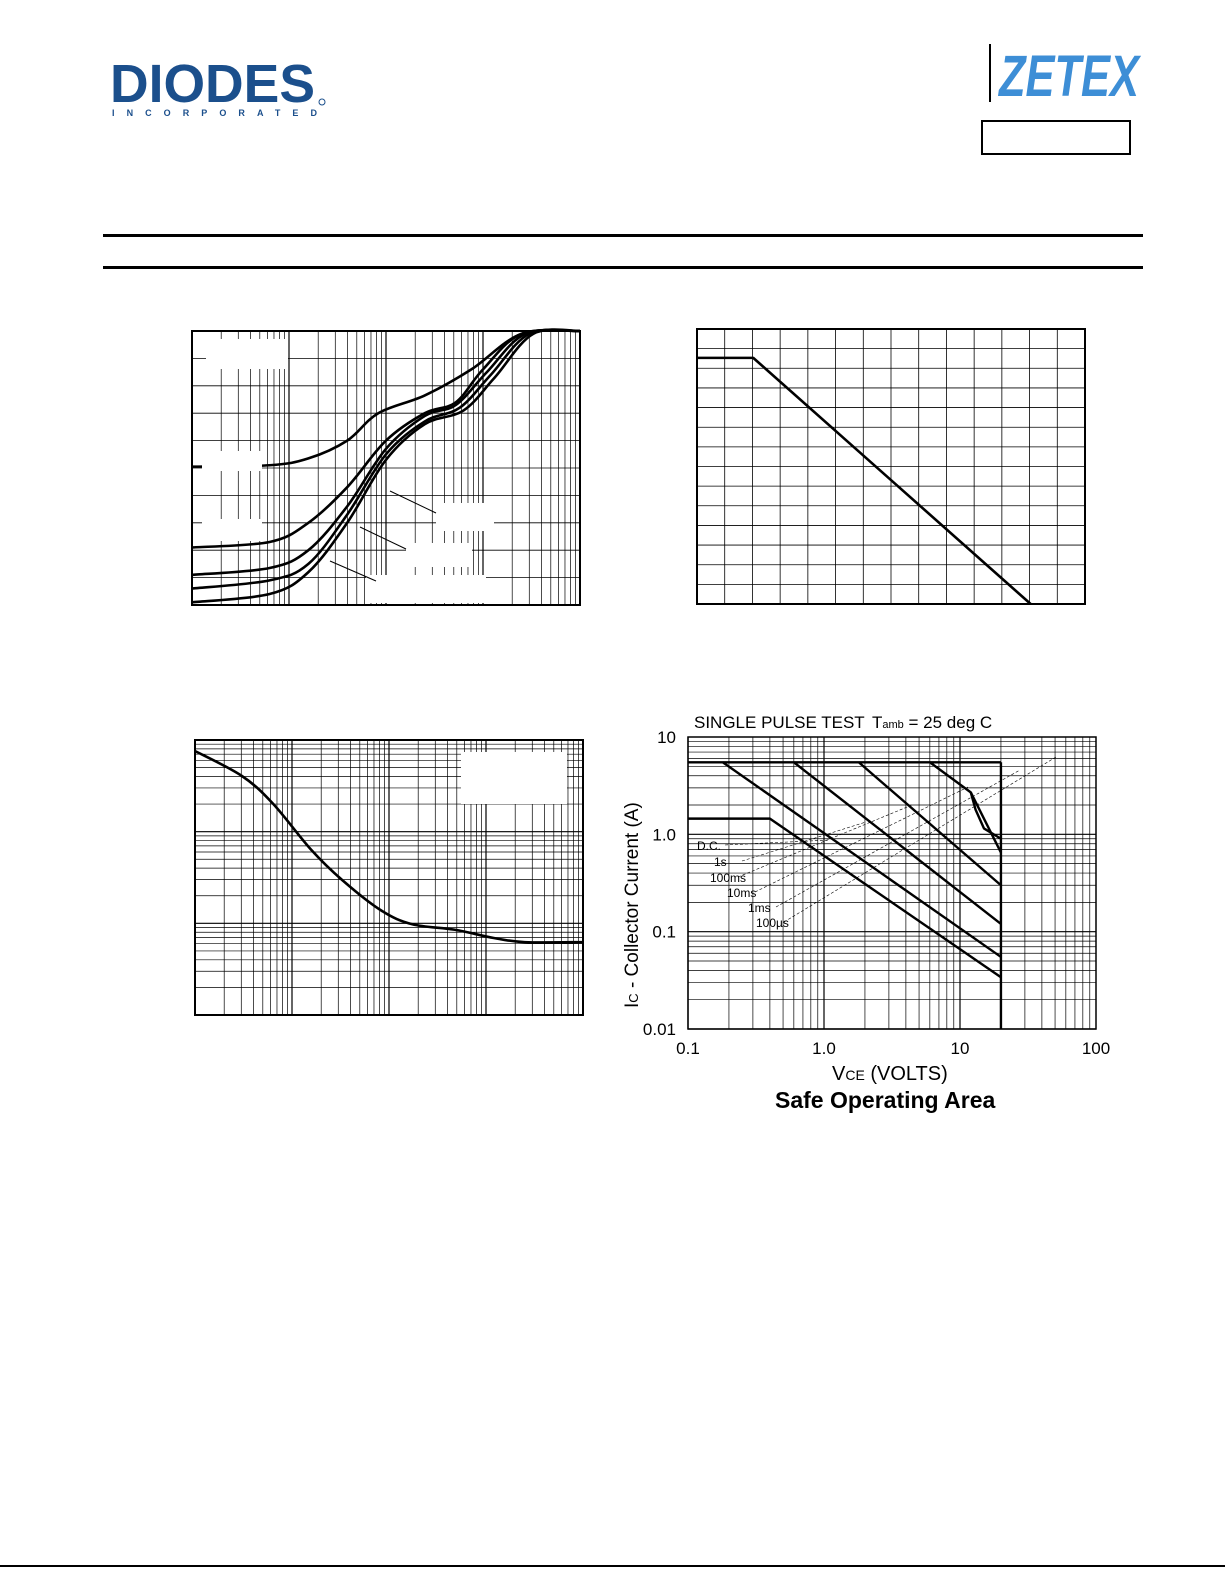 Image resolution: width=1225 pixels, height=1585 pixels. What do you see at coordinates (990, 73) in the screenshot?
I see `zetex-logo-bar` at bounding box center [990, 73].